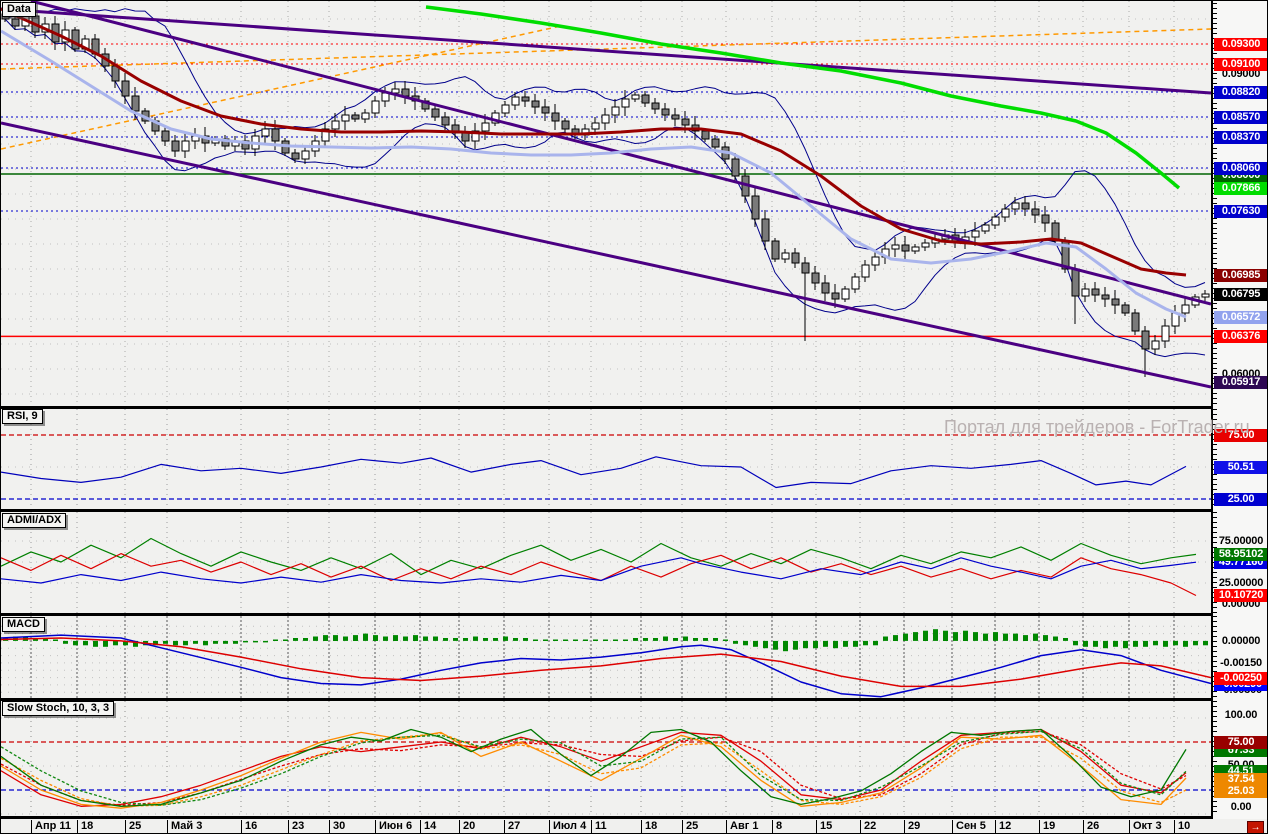 Image resolution: width=1268 pixels, height=834 pixels. Describe the element at coordinates (19, 9) in the screenshot. I see `data-series-button: Data` at that location.